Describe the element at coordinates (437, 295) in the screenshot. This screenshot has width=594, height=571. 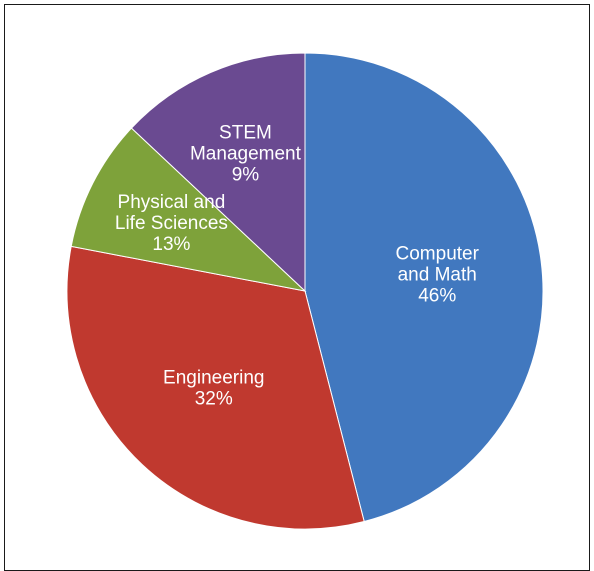
I see `slice-percent: 46%` at that location.